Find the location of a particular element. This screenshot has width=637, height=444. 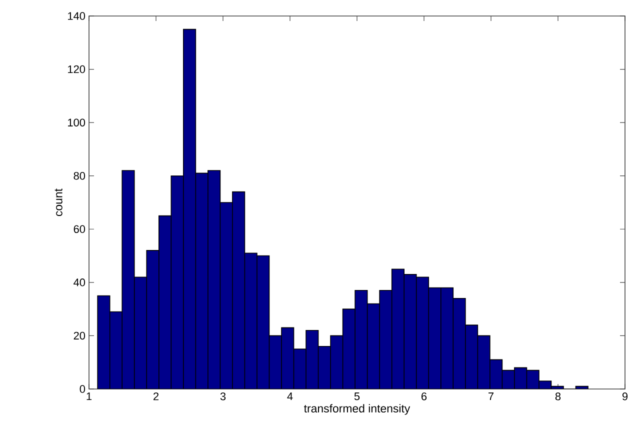

y-tick-label: 140 is located at coordinates (77, 16).